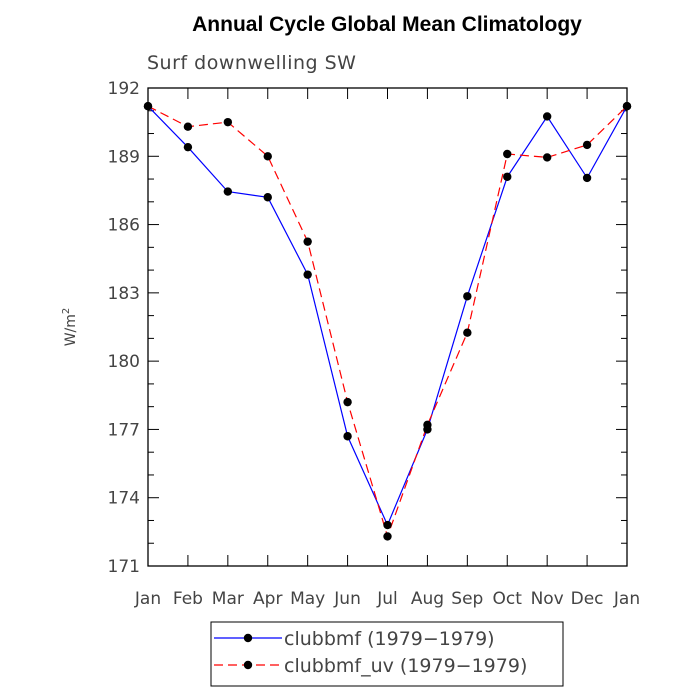  Describe the element at coordinates (124, 157) in the screenshot. I see `y-tick-label: 189` at that location.